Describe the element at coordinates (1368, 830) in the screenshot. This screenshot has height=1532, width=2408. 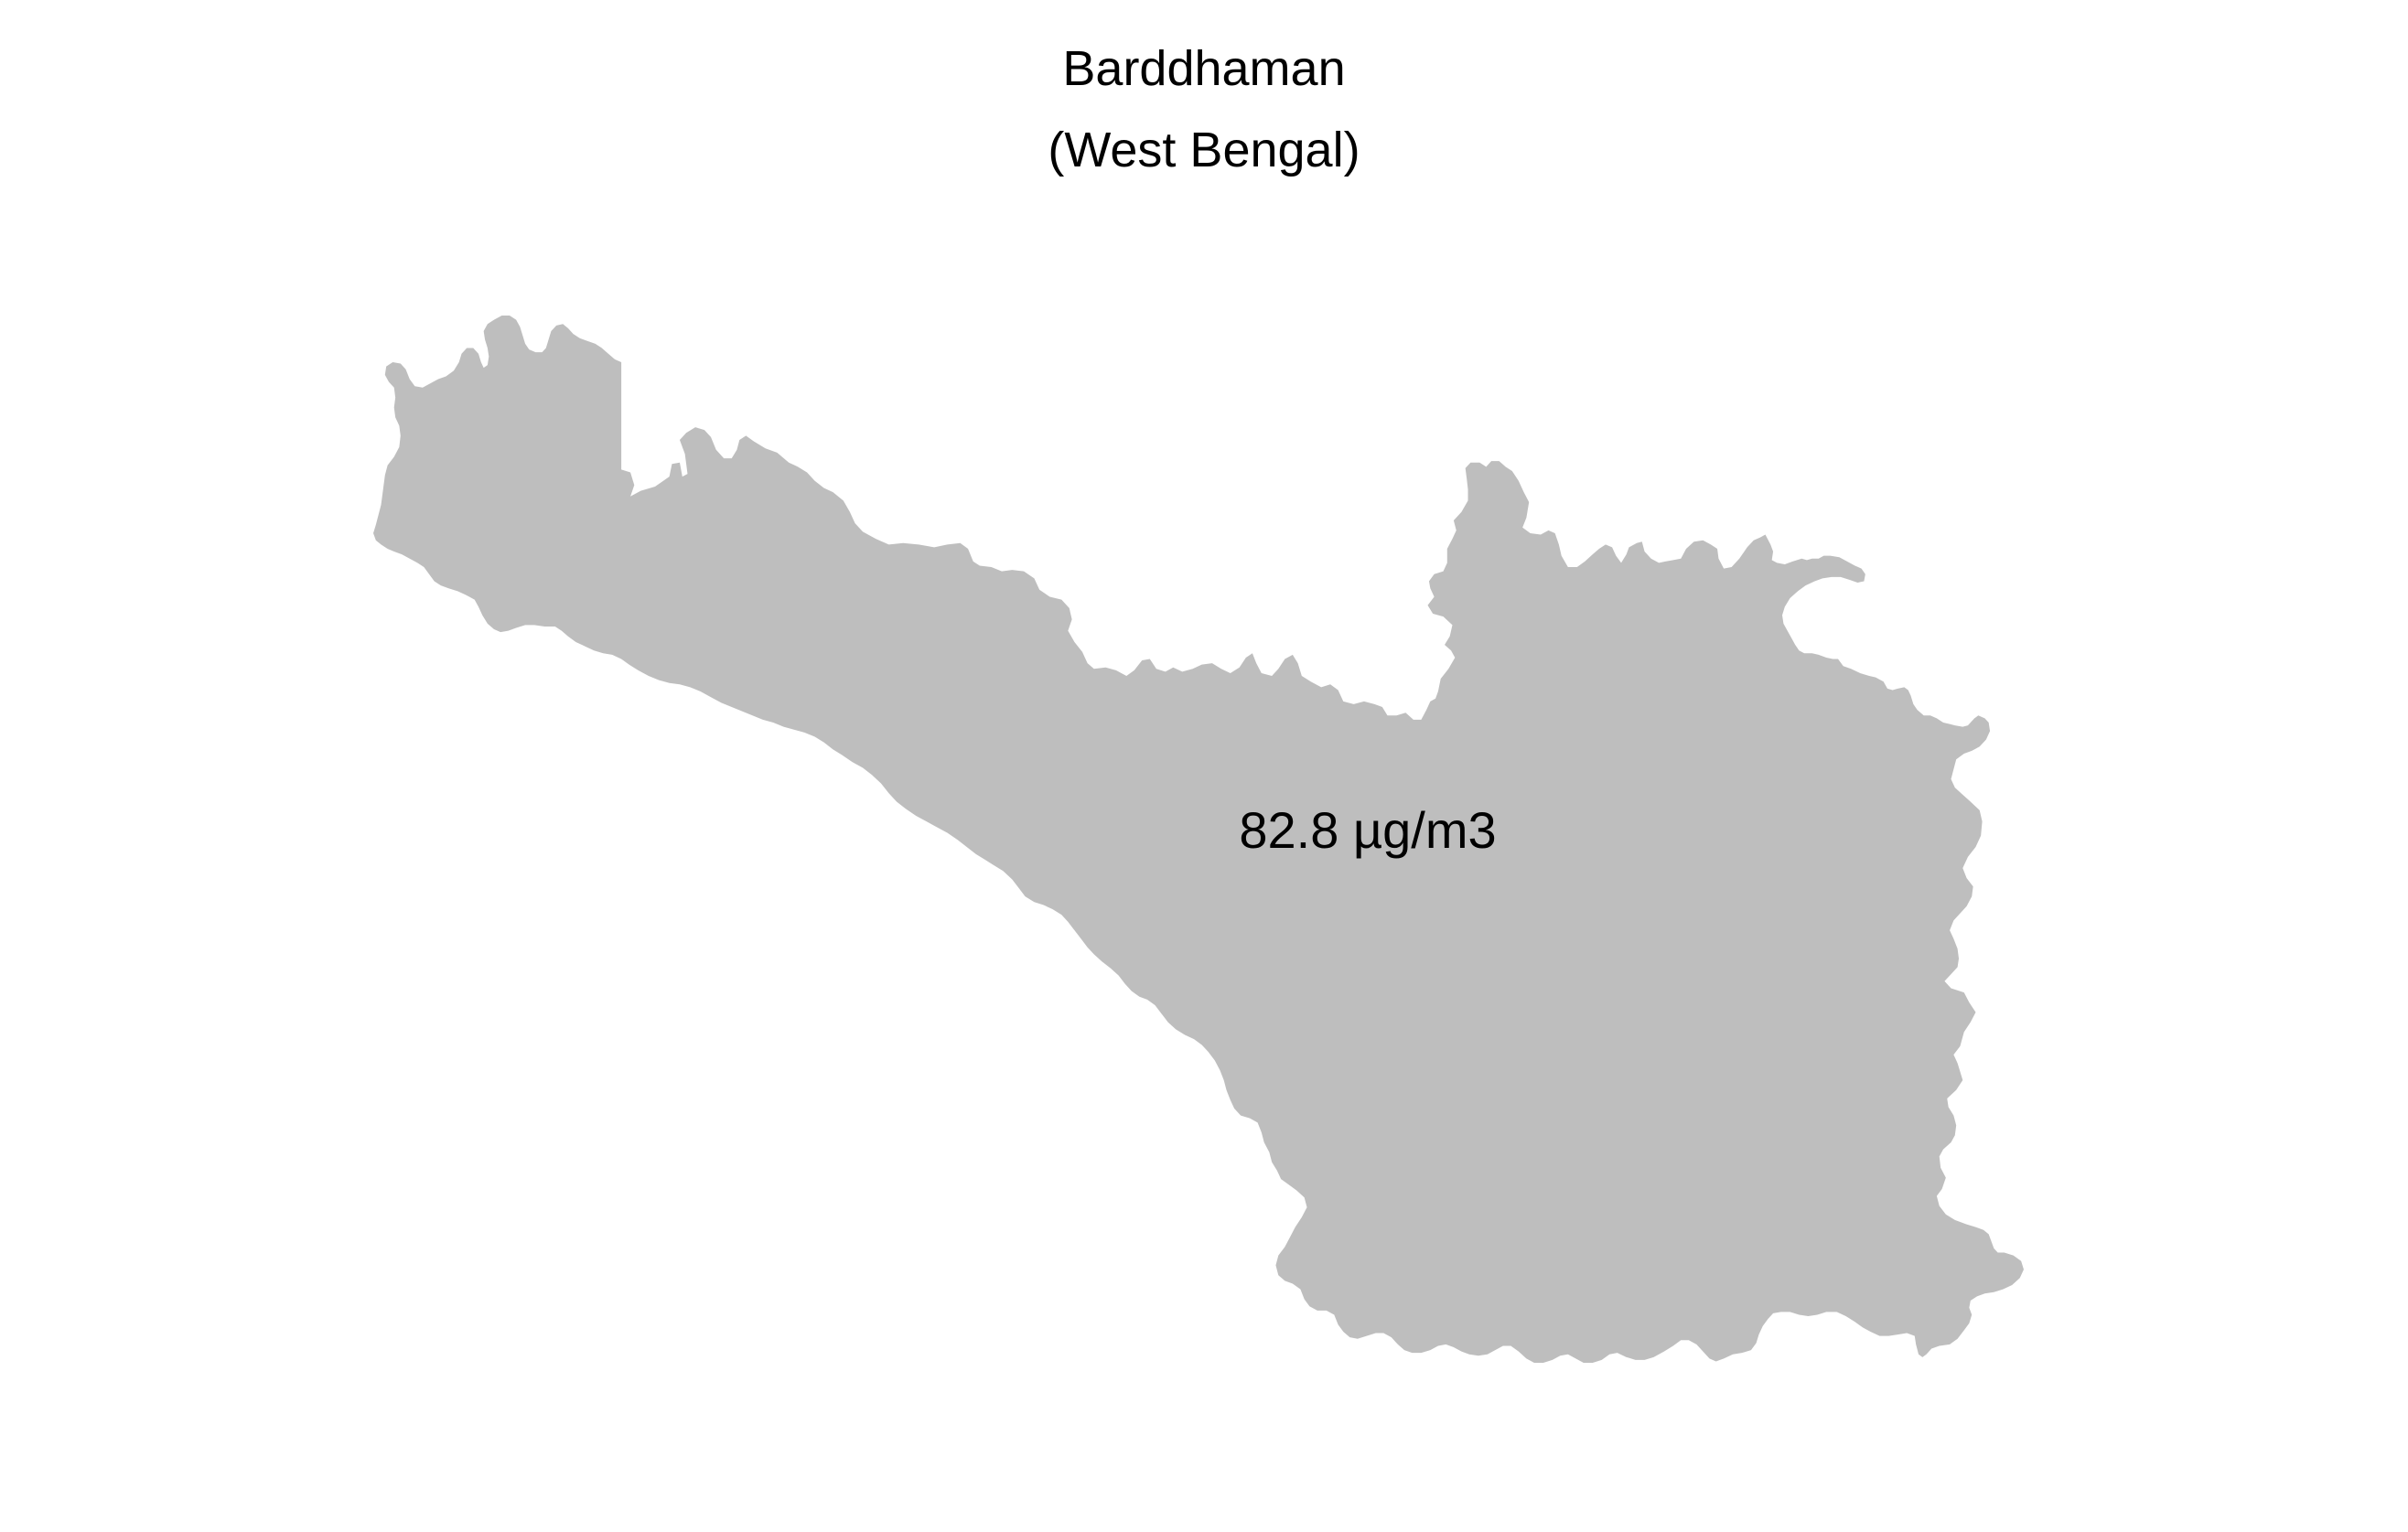
I see `district-value-label: 82.8 µg/m3` at that location.